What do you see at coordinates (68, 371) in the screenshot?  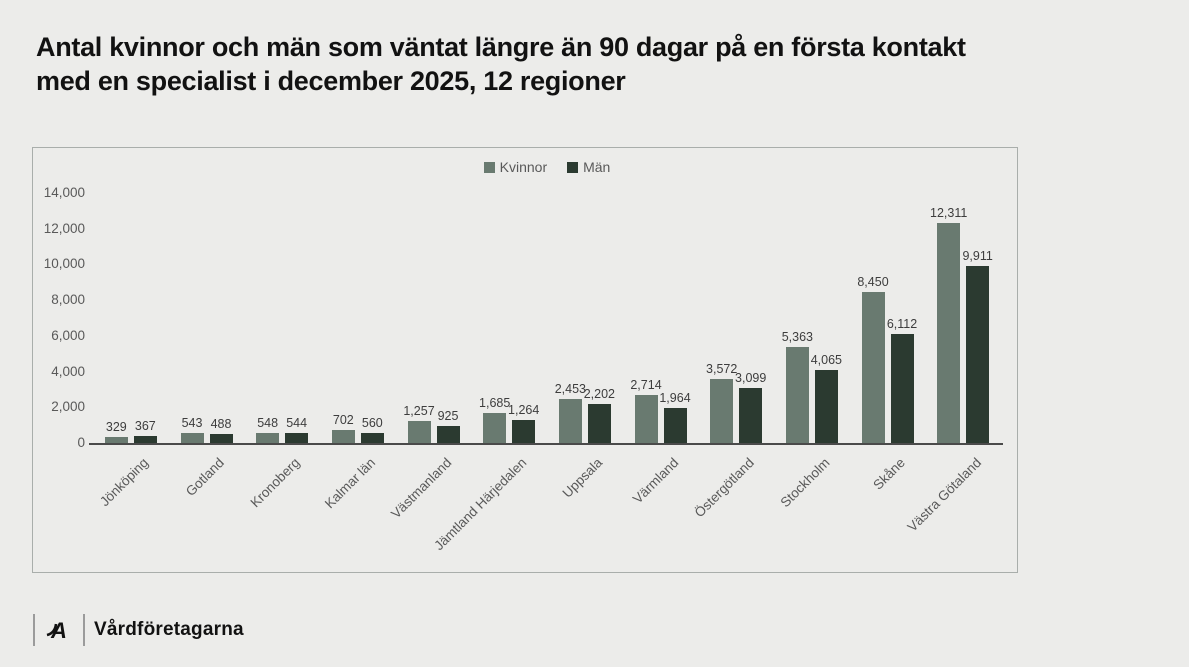 I see `y-axis-tick-label: 4,000` at bounding box center [68, 371].